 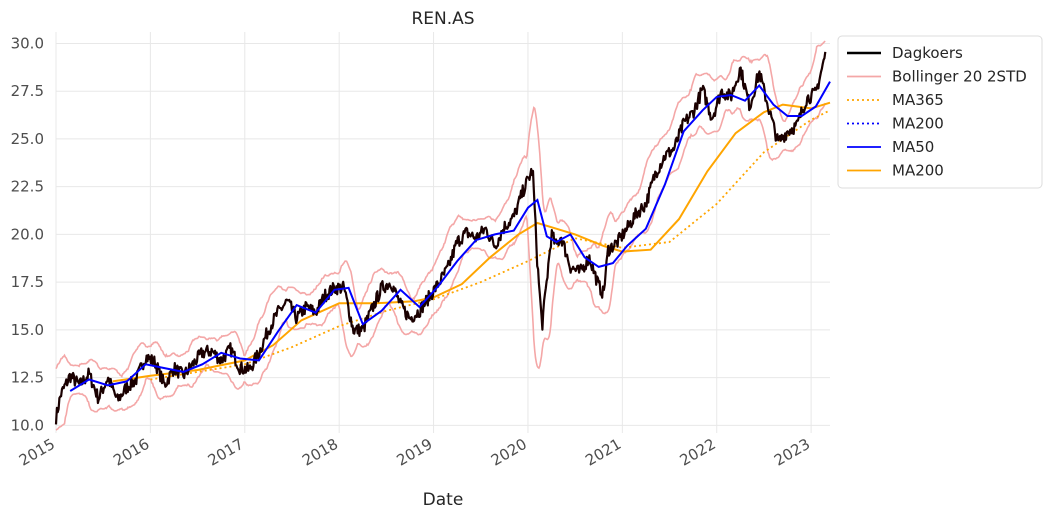 What do you see at coordinates (443, 500) in the screenshot?
I see `x-axis-label: Date` at bounding box center [443, 500].